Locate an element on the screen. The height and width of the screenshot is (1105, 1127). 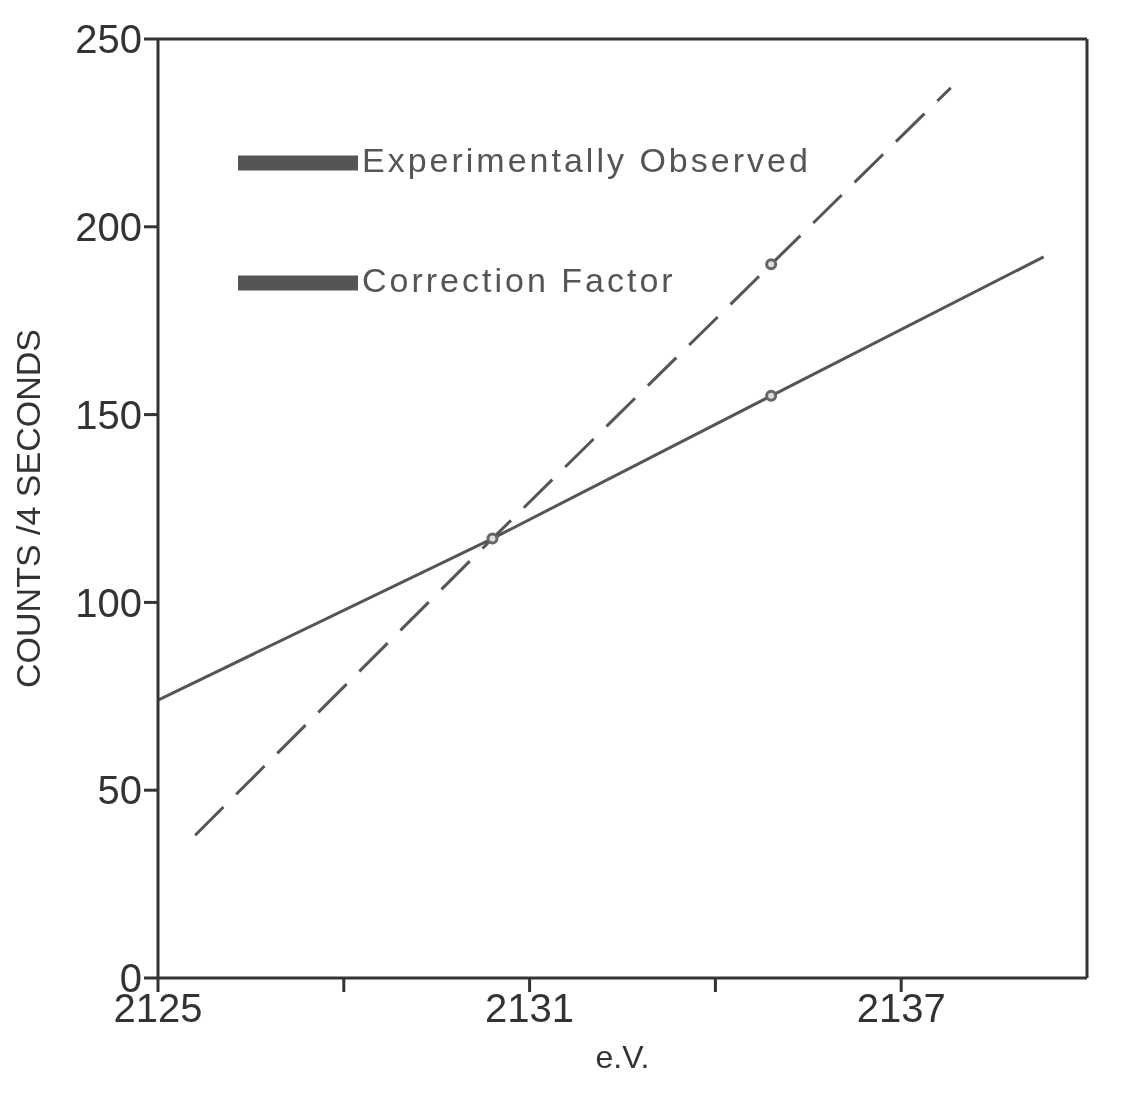
legend-label: Correction Factor is located at coordinates (519, 279).